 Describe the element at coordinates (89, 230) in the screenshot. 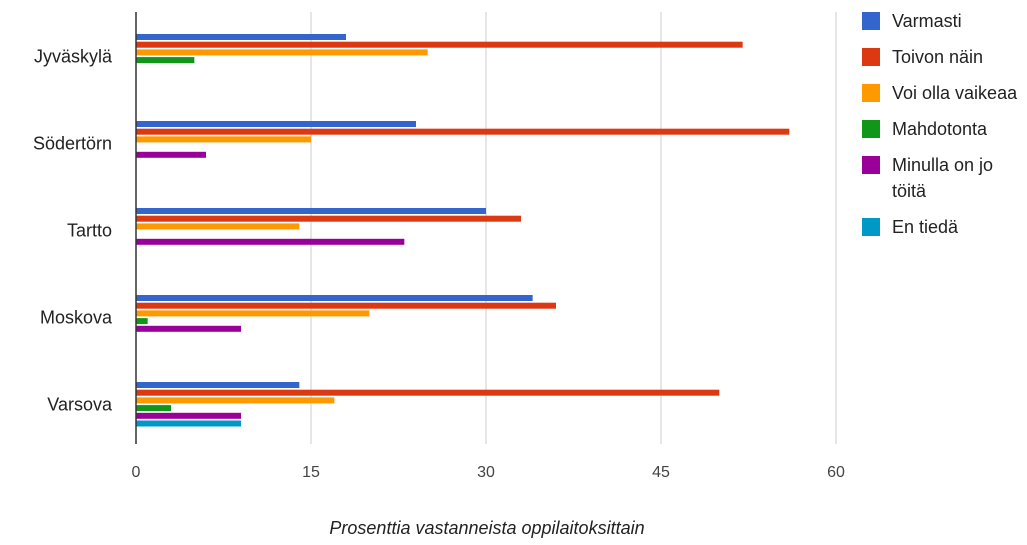

I see `y-tick-label: Tartto` at that location.